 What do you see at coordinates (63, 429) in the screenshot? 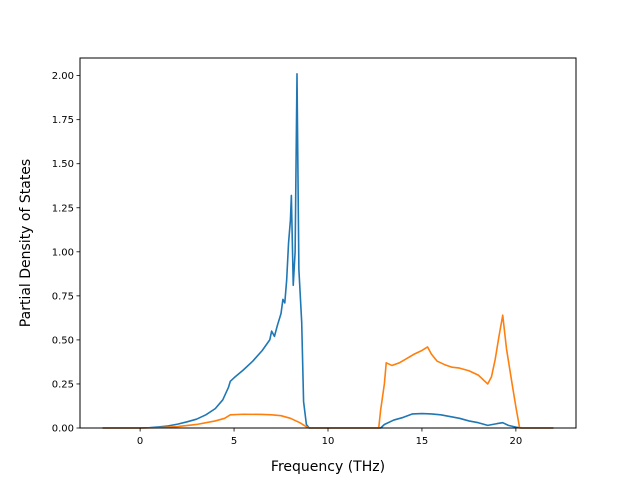
I see `y-tick-label: 0.00` at bounding box center [63, 429].